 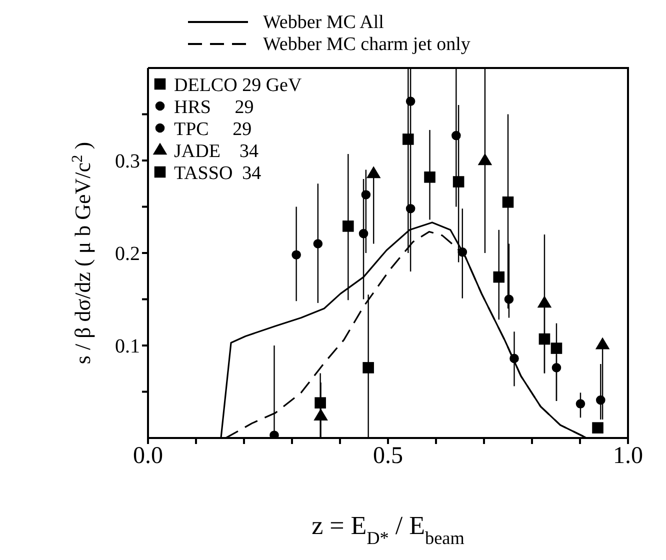 I want to click on x-tick-label: 1.0, so click(x=628, y=456).